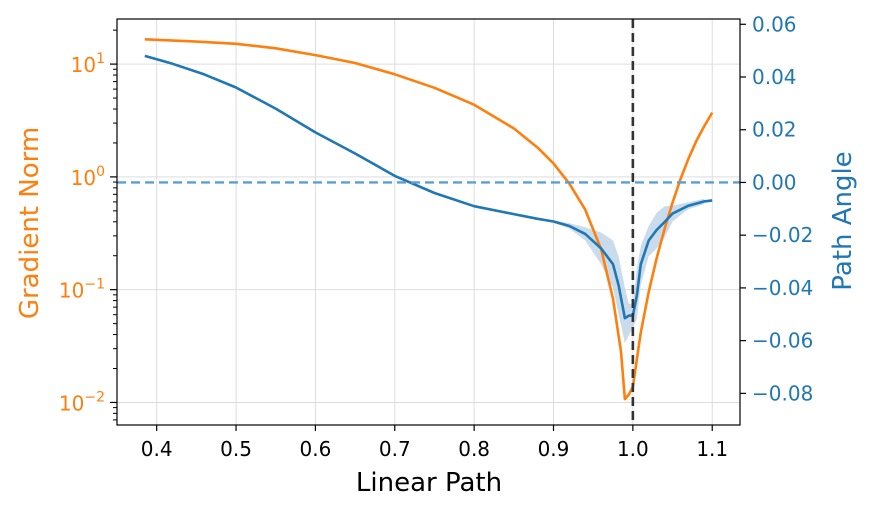  Describe the element at coordinates (316, 449) in the screenshot. I see `x-tick-label: 0.6` at that location.